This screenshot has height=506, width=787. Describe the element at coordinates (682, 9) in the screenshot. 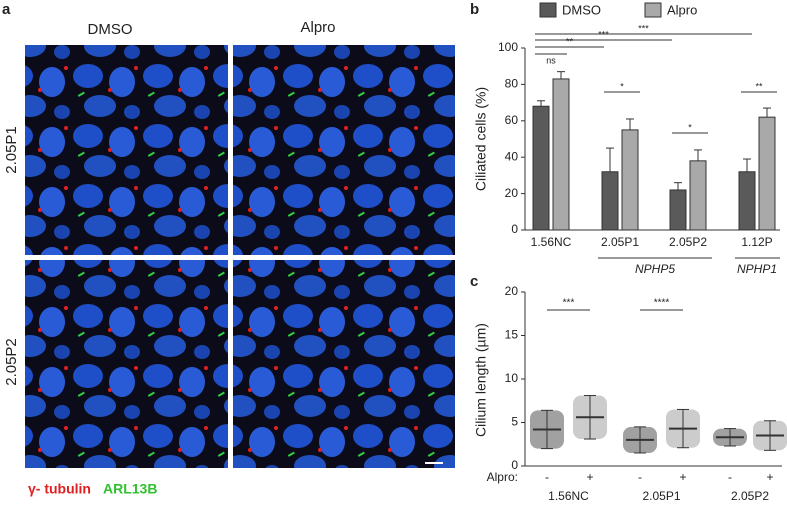

I see `legend-label: Alpro` at that location.